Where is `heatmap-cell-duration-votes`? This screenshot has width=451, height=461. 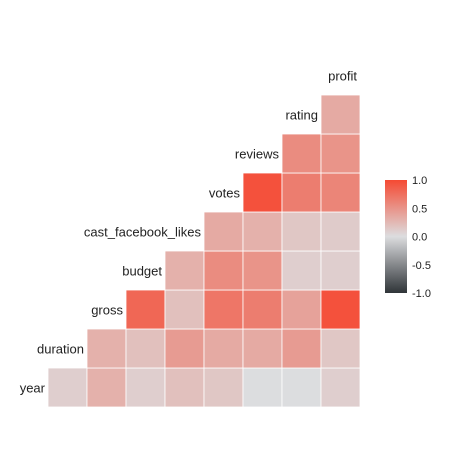
heatmap-cell-duration-votes is located at coordinates (223, 348).